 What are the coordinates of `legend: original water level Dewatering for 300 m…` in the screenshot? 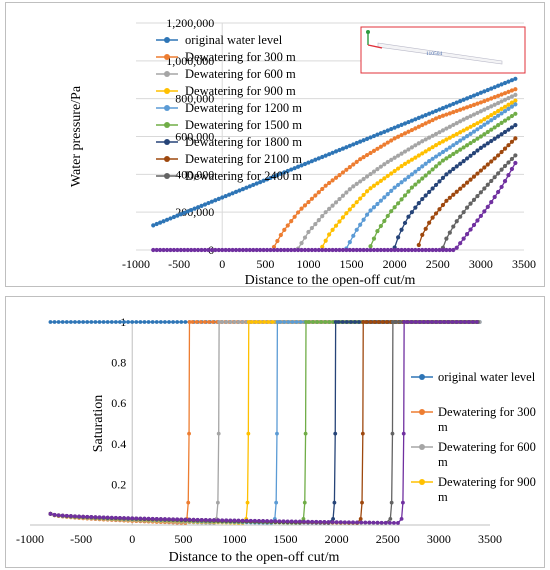 It's located at (229, 108).